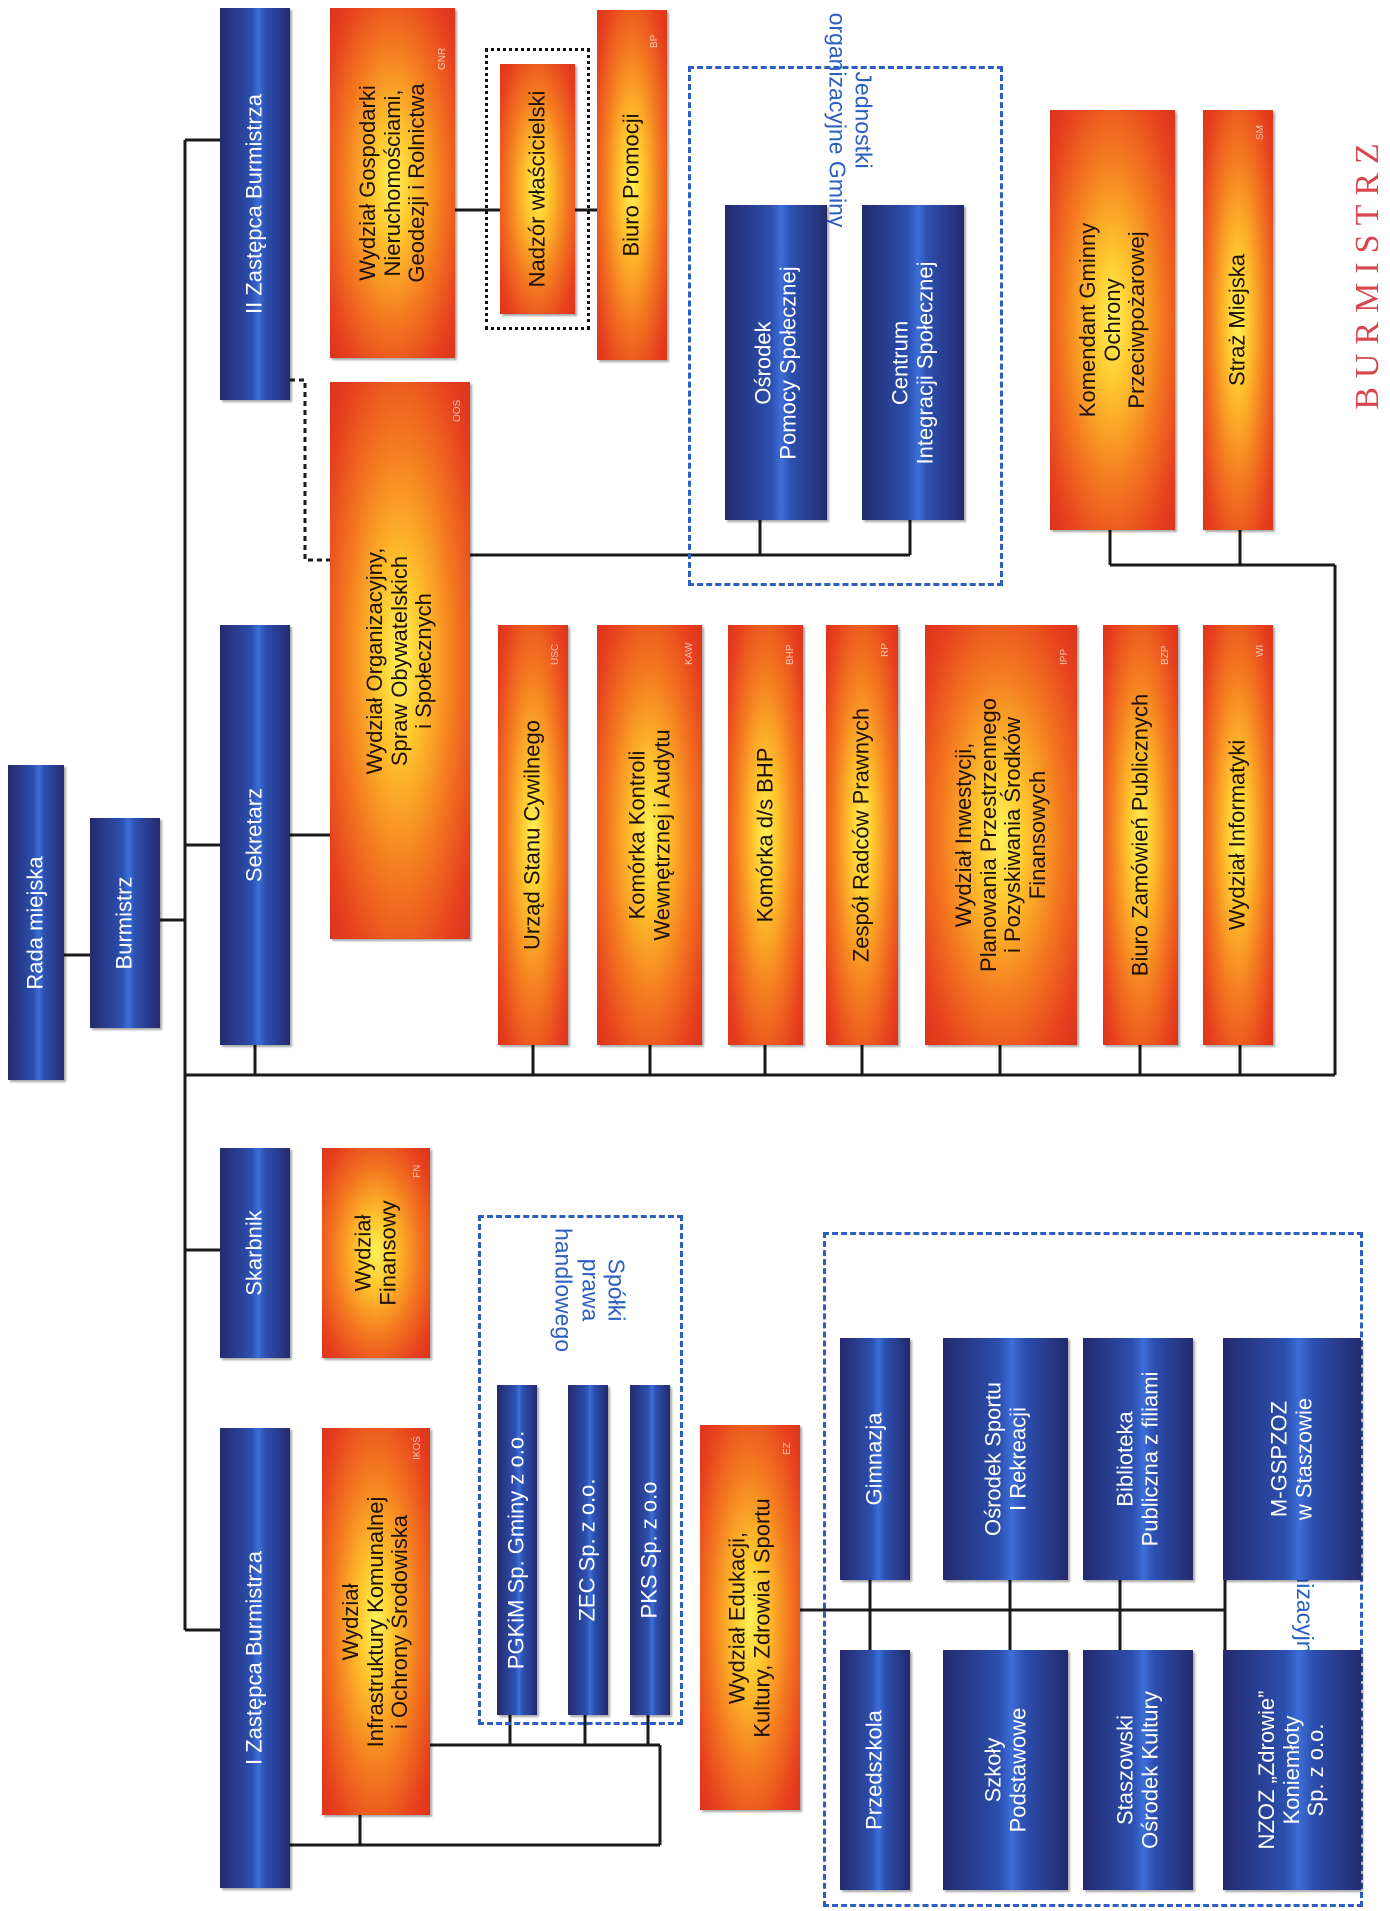 This screenshot has height=1911, width=1390. I want to click on m-gspzoz-box: M-GSPZOZ w Staszowie, so click(1292, 1459).